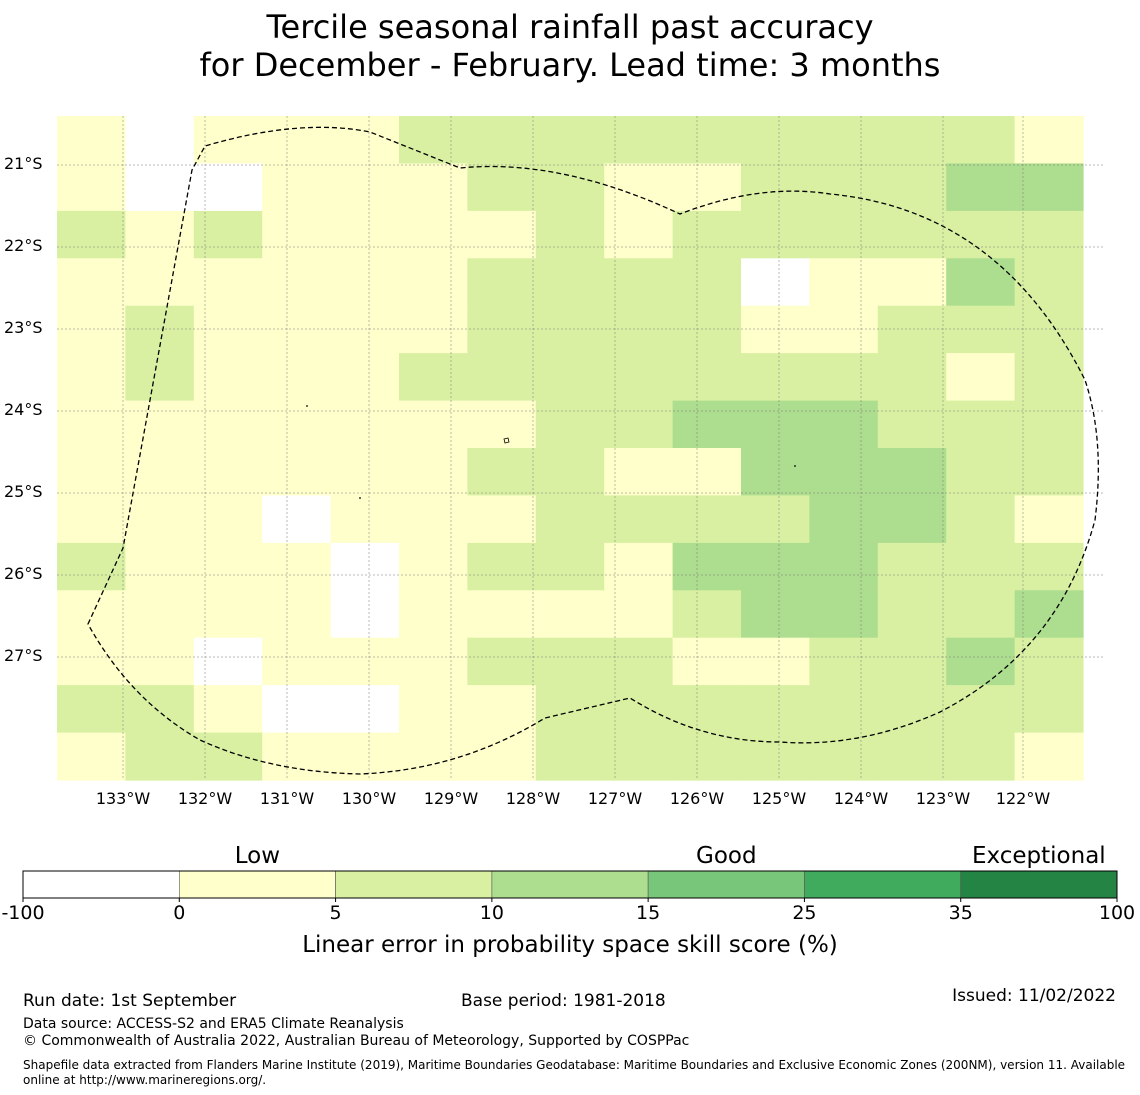 The image size is (1140, 1095). Describe the element at coordinates (335, 913) in the screenshot. I see `colorbar-tick-label: 5` at that location.